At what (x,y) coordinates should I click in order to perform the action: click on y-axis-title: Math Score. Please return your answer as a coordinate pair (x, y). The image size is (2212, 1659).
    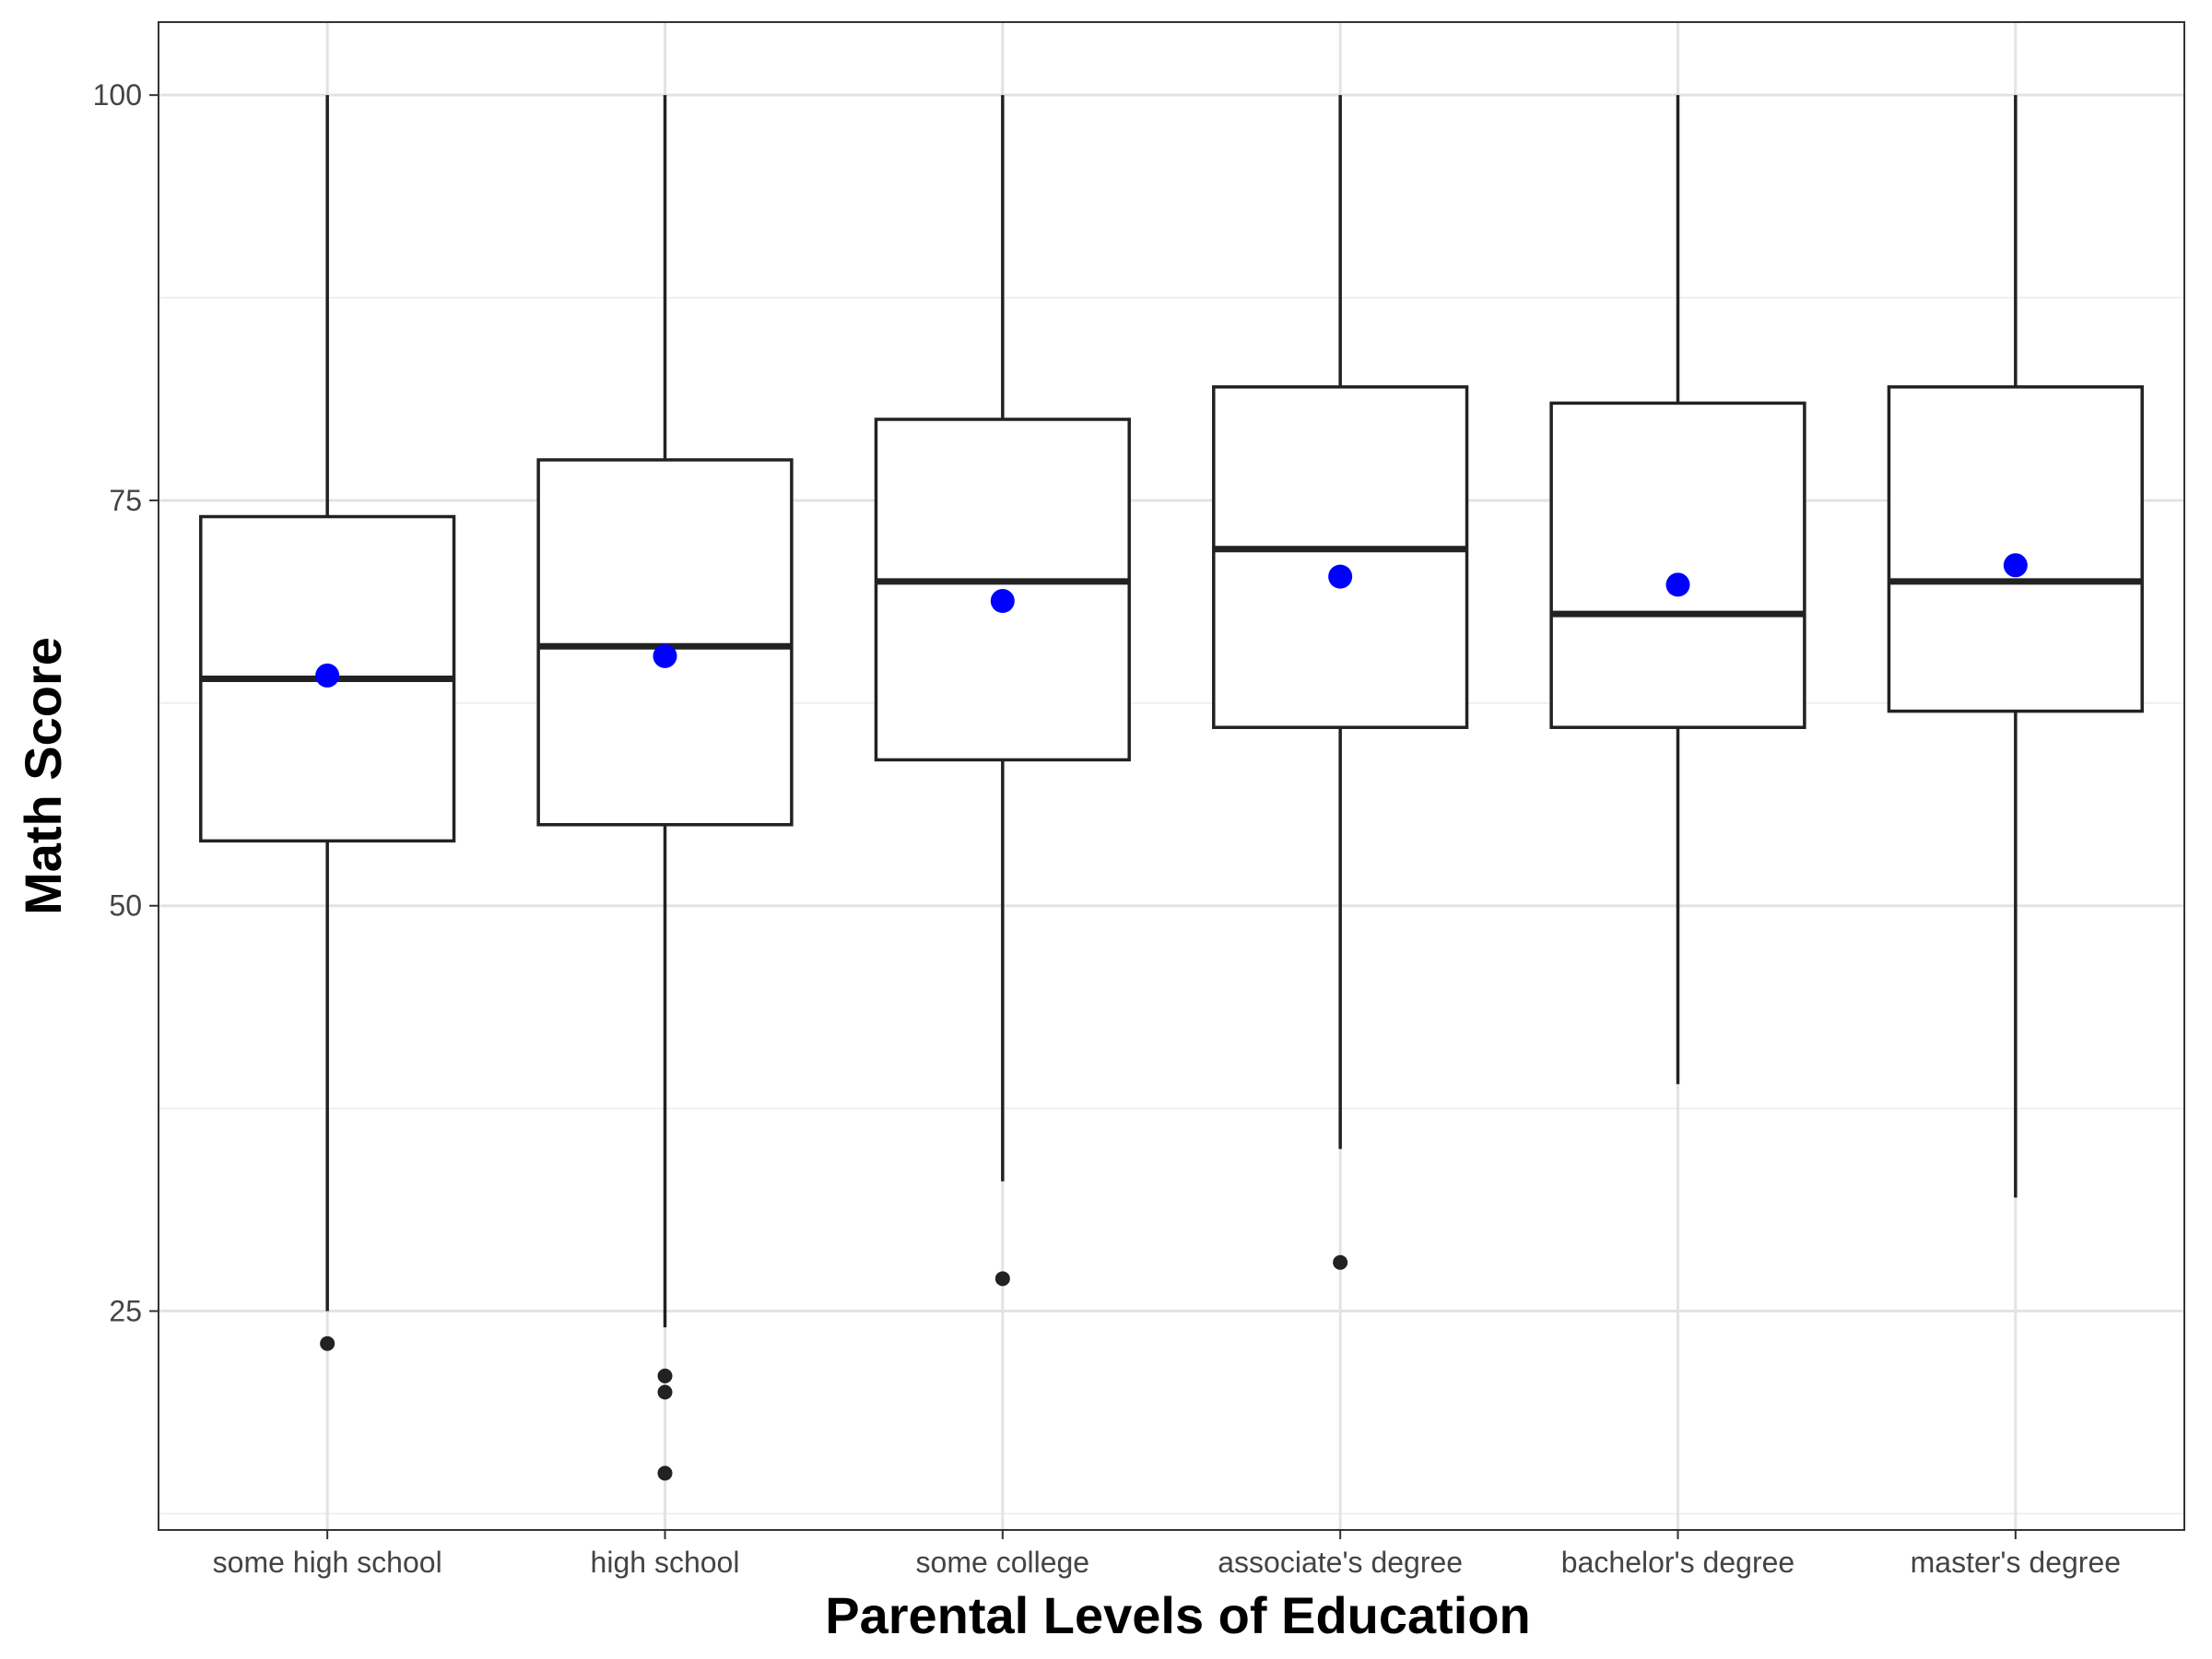
    Looking at the image, I should click on (43, 776).